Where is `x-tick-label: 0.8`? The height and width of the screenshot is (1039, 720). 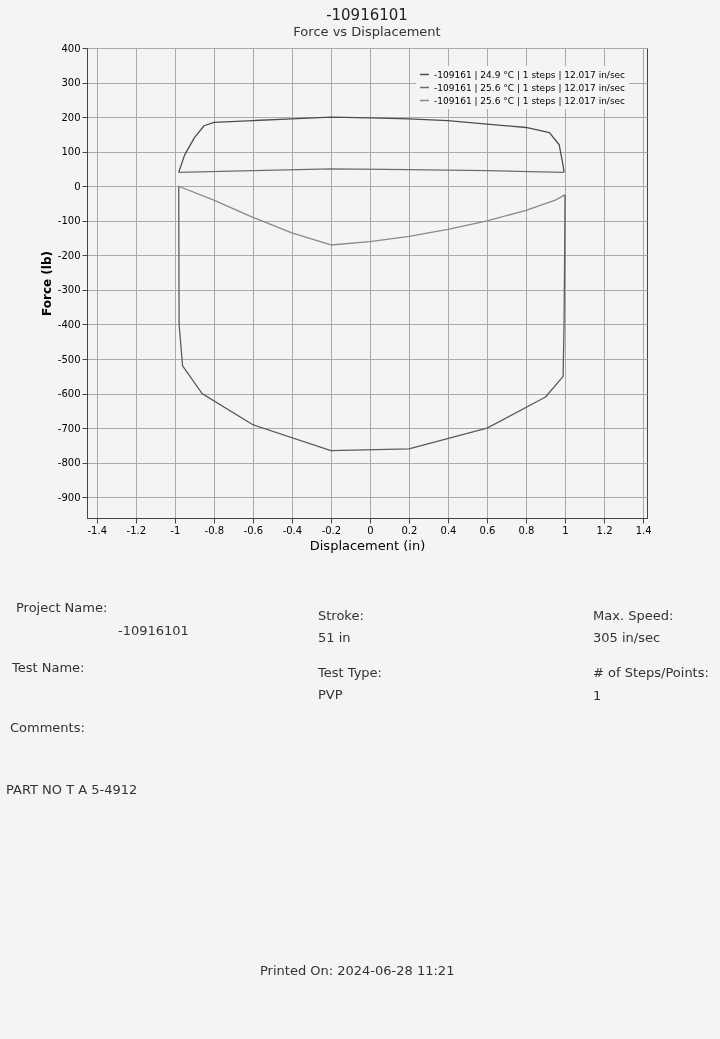 x-tick-label: 0.8 is located at coordinates (526, 530).